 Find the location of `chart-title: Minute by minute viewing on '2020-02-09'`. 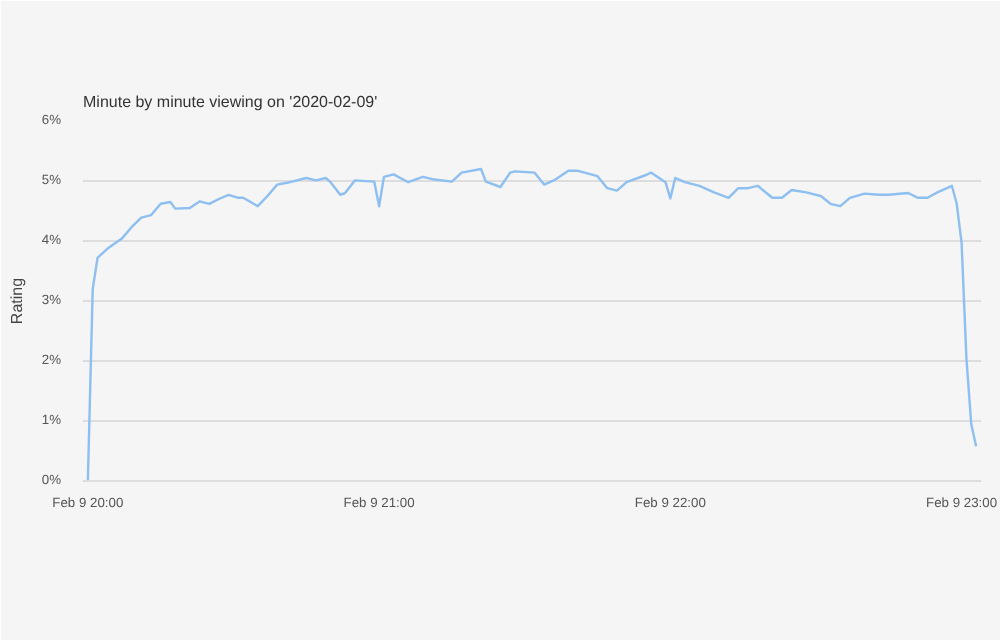

chart-title: Minute by minute viewing on '2020-02-09' is located at coordinates (231, 102).